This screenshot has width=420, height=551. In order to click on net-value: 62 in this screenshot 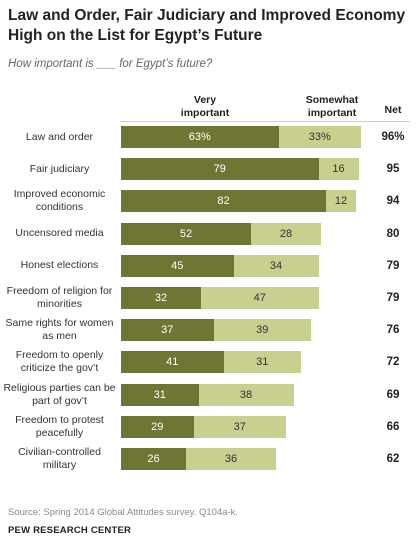, I will do `click(393, 459)`.